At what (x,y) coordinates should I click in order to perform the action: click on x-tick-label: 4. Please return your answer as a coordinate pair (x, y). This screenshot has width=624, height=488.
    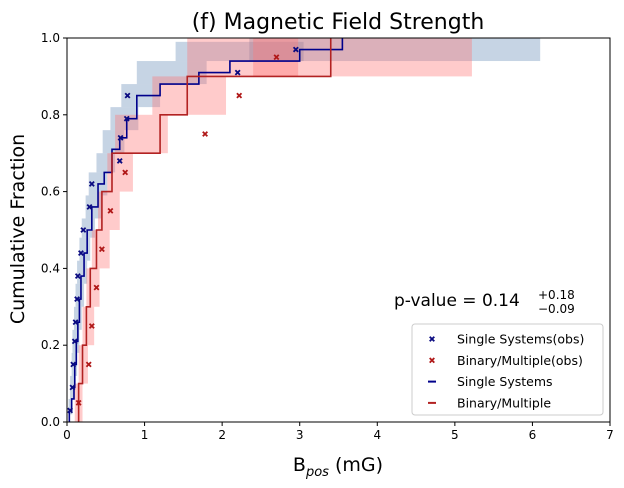
    Looking at the image, I should click on (377, 435).